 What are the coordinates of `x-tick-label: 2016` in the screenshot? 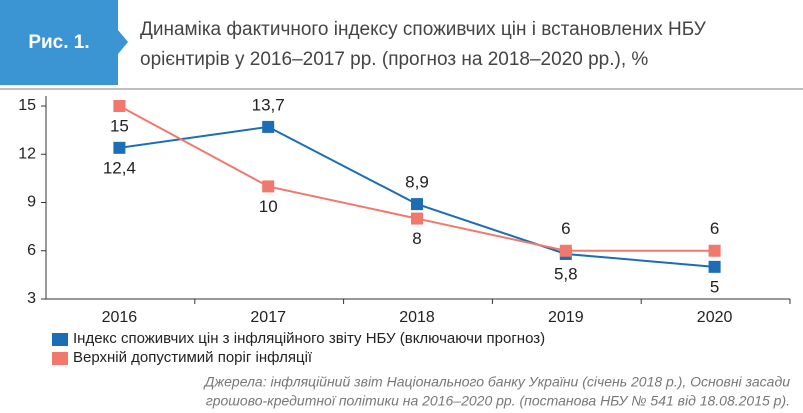 It's located at (120, 317).